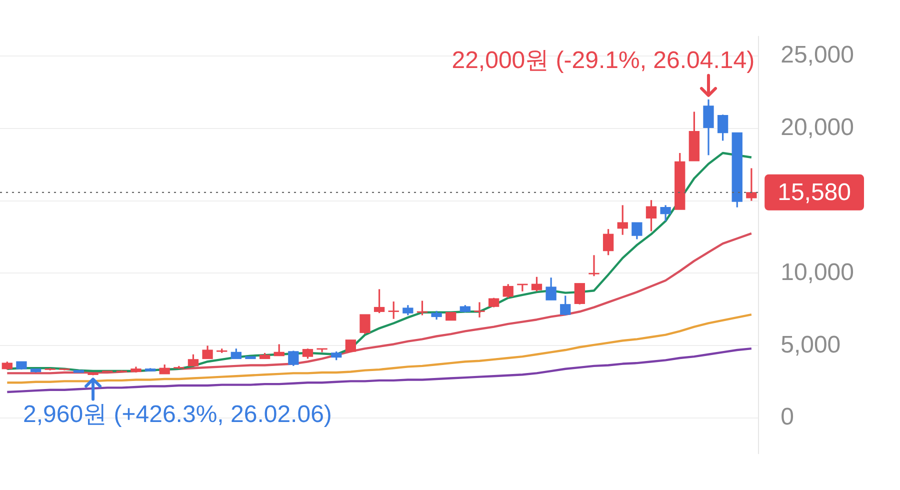  I want to click on y-tick-label: 0, so click(787, 417).